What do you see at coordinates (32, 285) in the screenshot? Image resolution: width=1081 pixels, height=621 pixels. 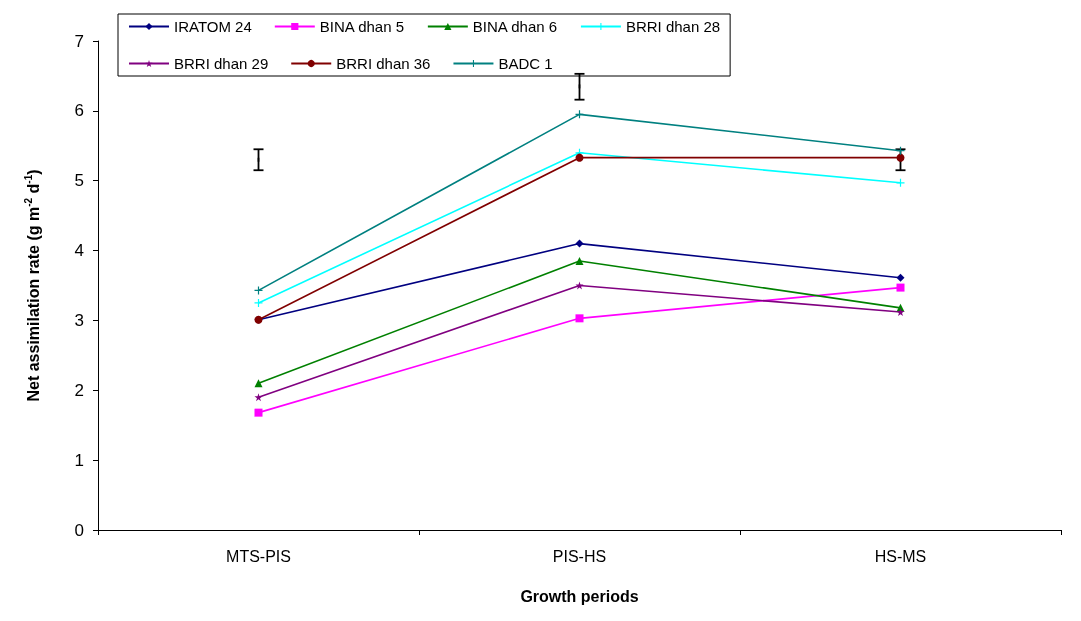 I see `y-axis-title: Net assimilation rate (g m-2 d-1)` at bounding box center [32, 285].